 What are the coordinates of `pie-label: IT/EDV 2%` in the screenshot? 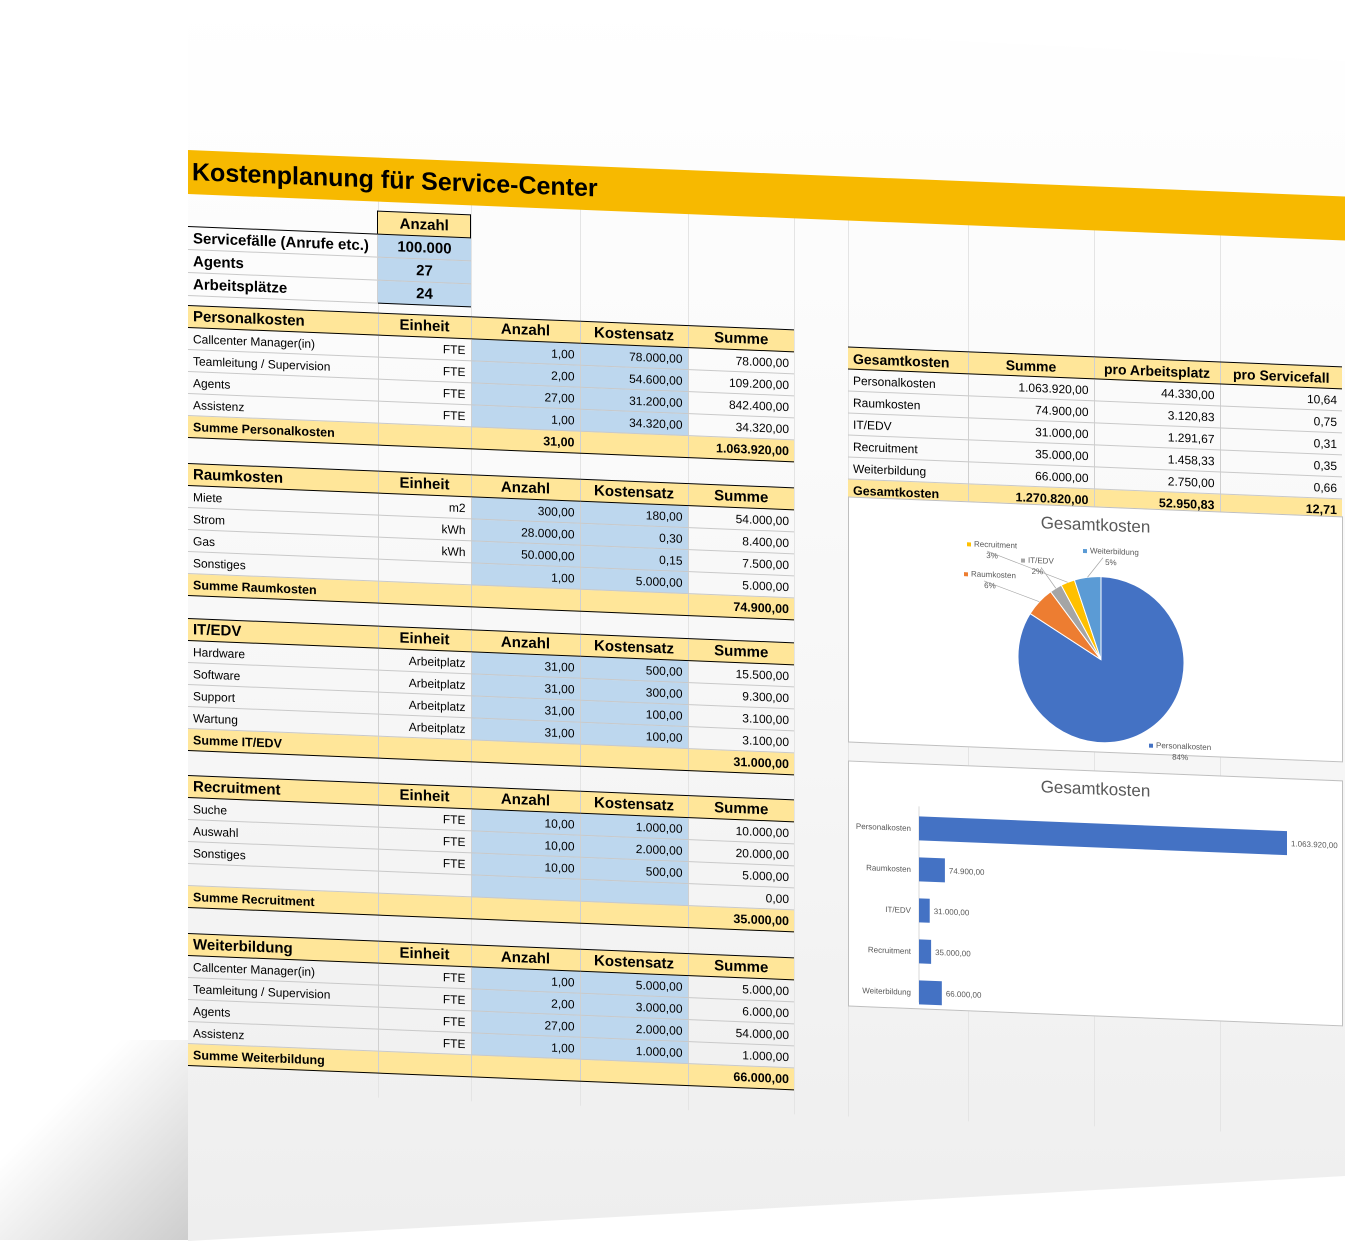 It's located at (1037, 565).